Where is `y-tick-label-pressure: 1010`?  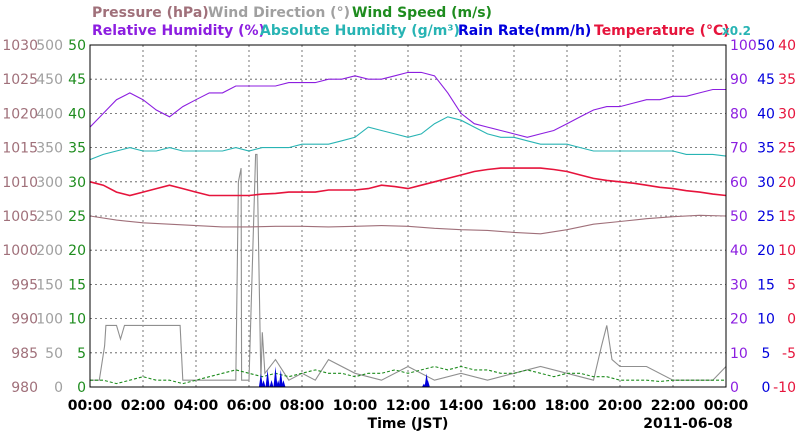 y-tick-label-pressure: 1010 is located at coordinates (20, 183).